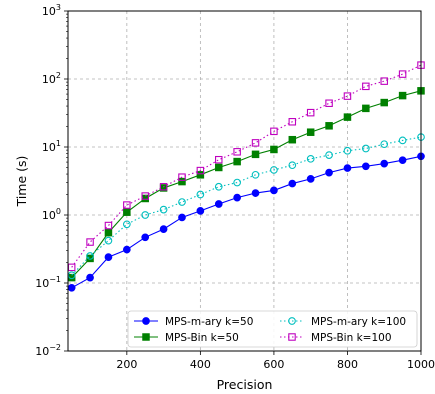  I want to click on y-tick-label: 10², so click(51, 78).